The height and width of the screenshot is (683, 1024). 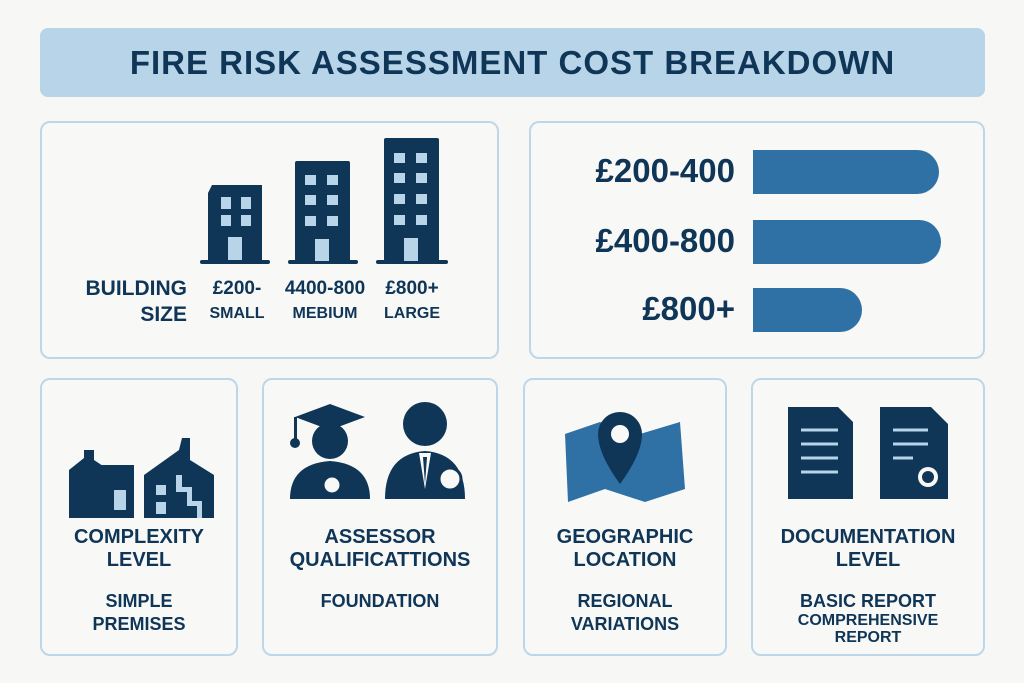 I want to click on factor-title: DOCUMENTATION LEVEL, so click(x=868, y=549).